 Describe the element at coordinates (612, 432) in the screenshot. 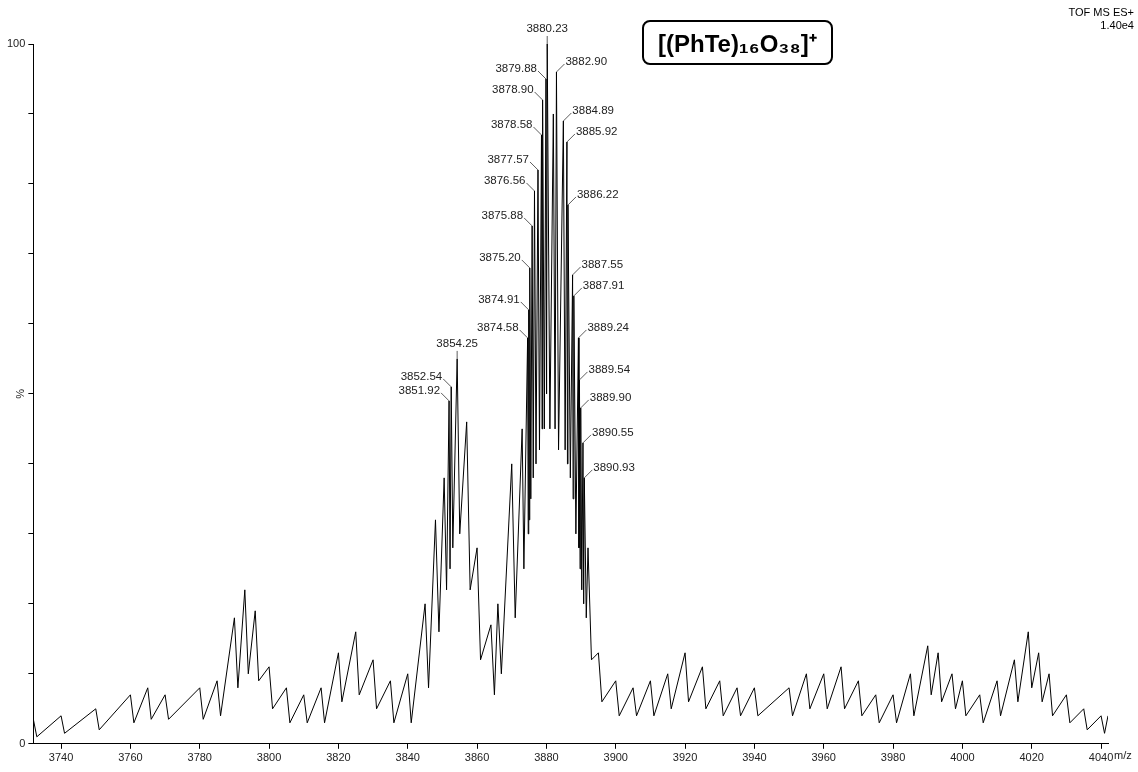

I see `annotation: 3890.55` at that location.